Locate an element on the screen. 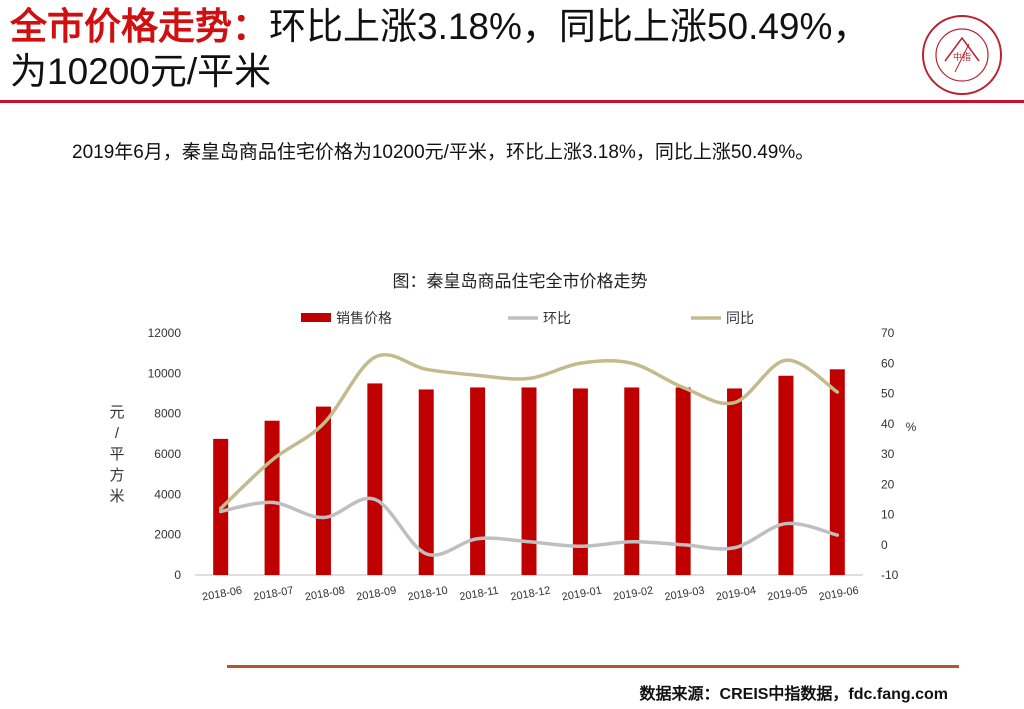 The height and width of the screenshot is (709, 1024). y-right-tick-label: 50 is located at coordinates (888, 394).